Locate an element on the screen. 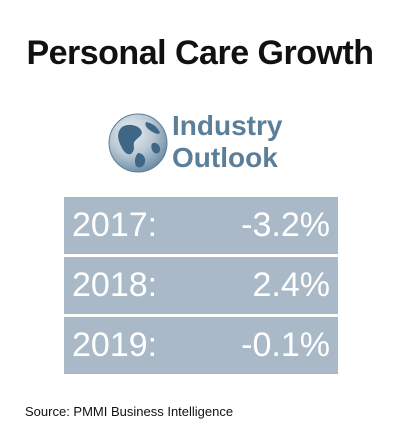 This screenshot has height=441, width=400. row-value: 2.4% is located at coordinates (291, 285).